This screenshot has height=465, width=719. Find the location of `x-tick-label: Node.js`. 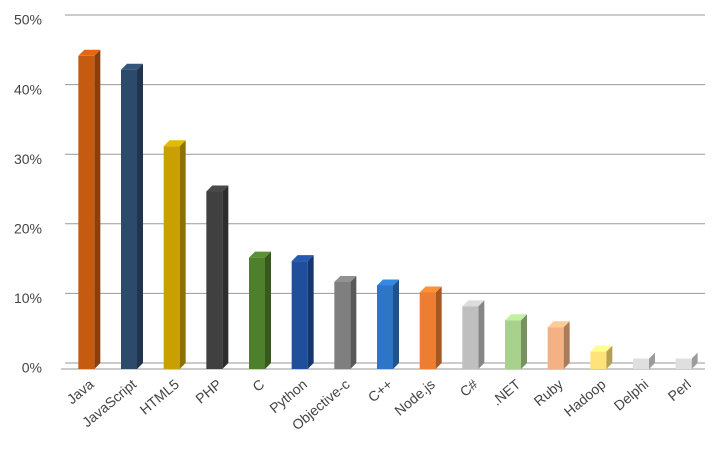

x-tick-label: Node.js is located at coordinates (414, 397).